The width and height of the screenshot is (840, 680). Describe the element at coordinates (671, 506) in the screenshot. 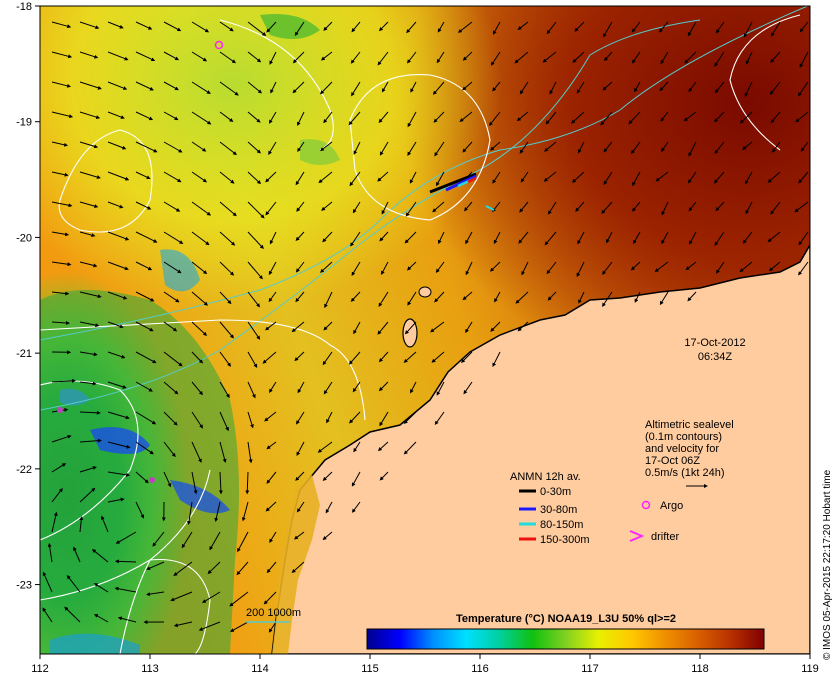

I see `svg-text: Argo` at that location.